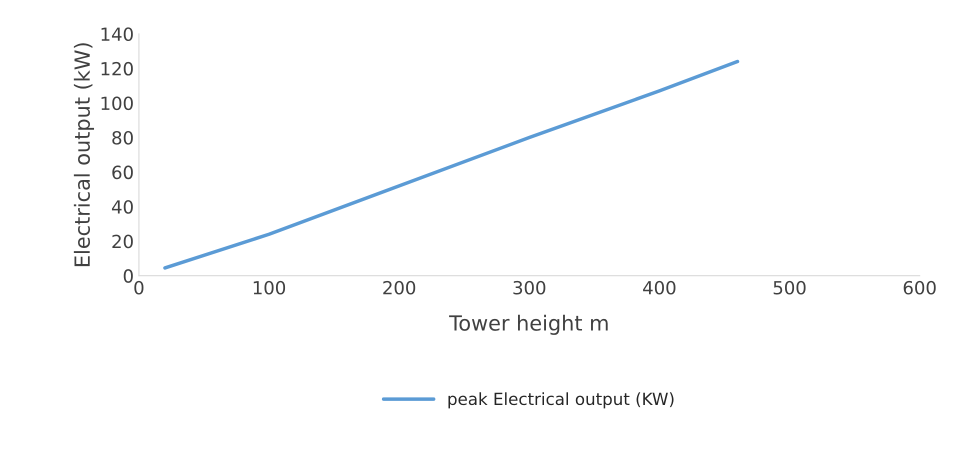 The height and width of the screenshot is (452, 958). Describe the element at coordinates (122, 241) in the screenshot. I see `y-tick-label: 20` at that location.